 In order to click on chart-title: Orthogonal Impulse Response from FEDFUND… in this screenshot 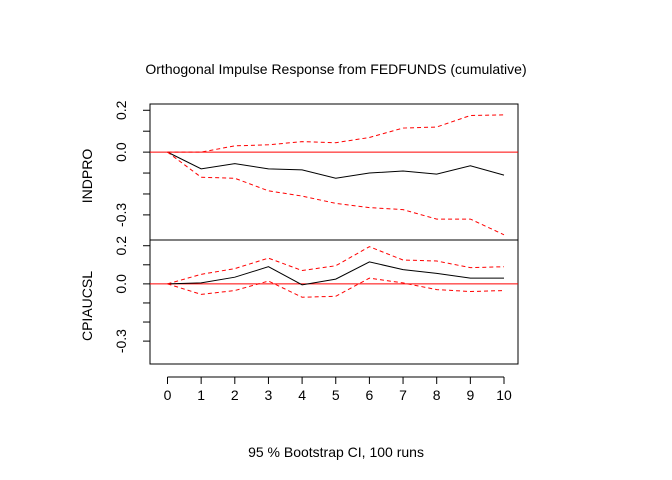, I will do `click(335, 69)`.